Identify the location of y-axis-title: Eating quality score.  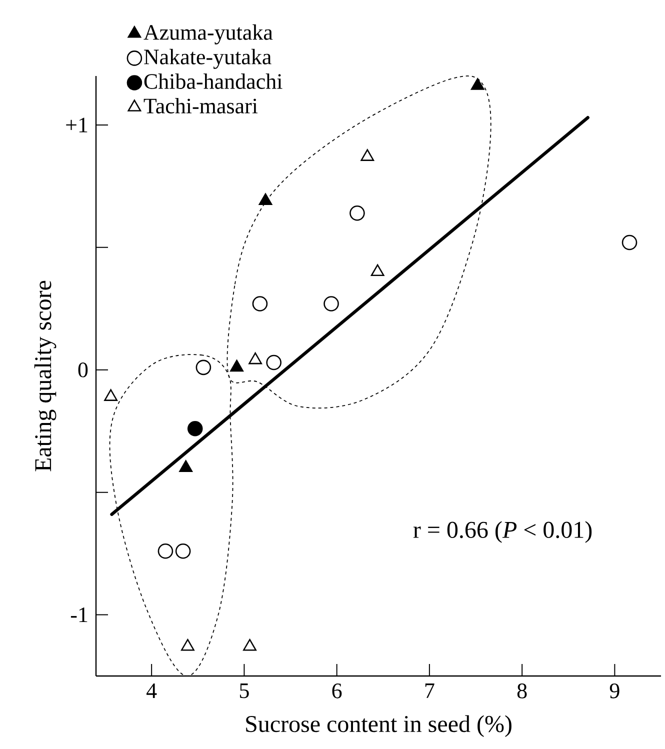
(45, 376).